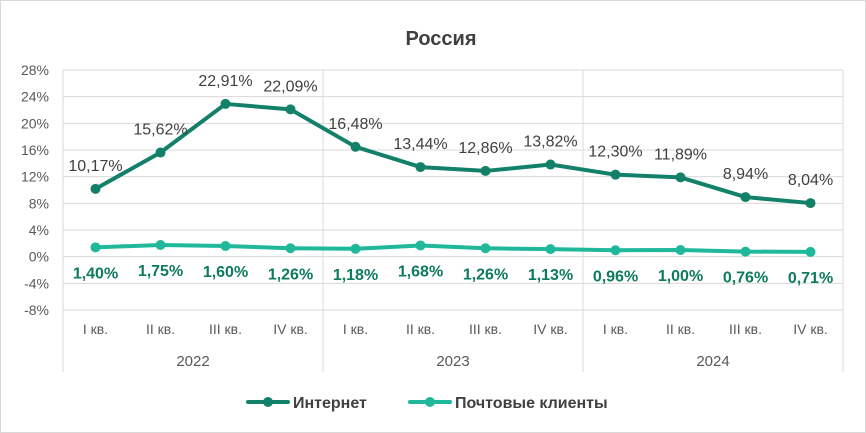 The width and height of the screenshot is (866, 433). I want to click on legend: Интернет Почтовые клиенты, so click(427, 403).